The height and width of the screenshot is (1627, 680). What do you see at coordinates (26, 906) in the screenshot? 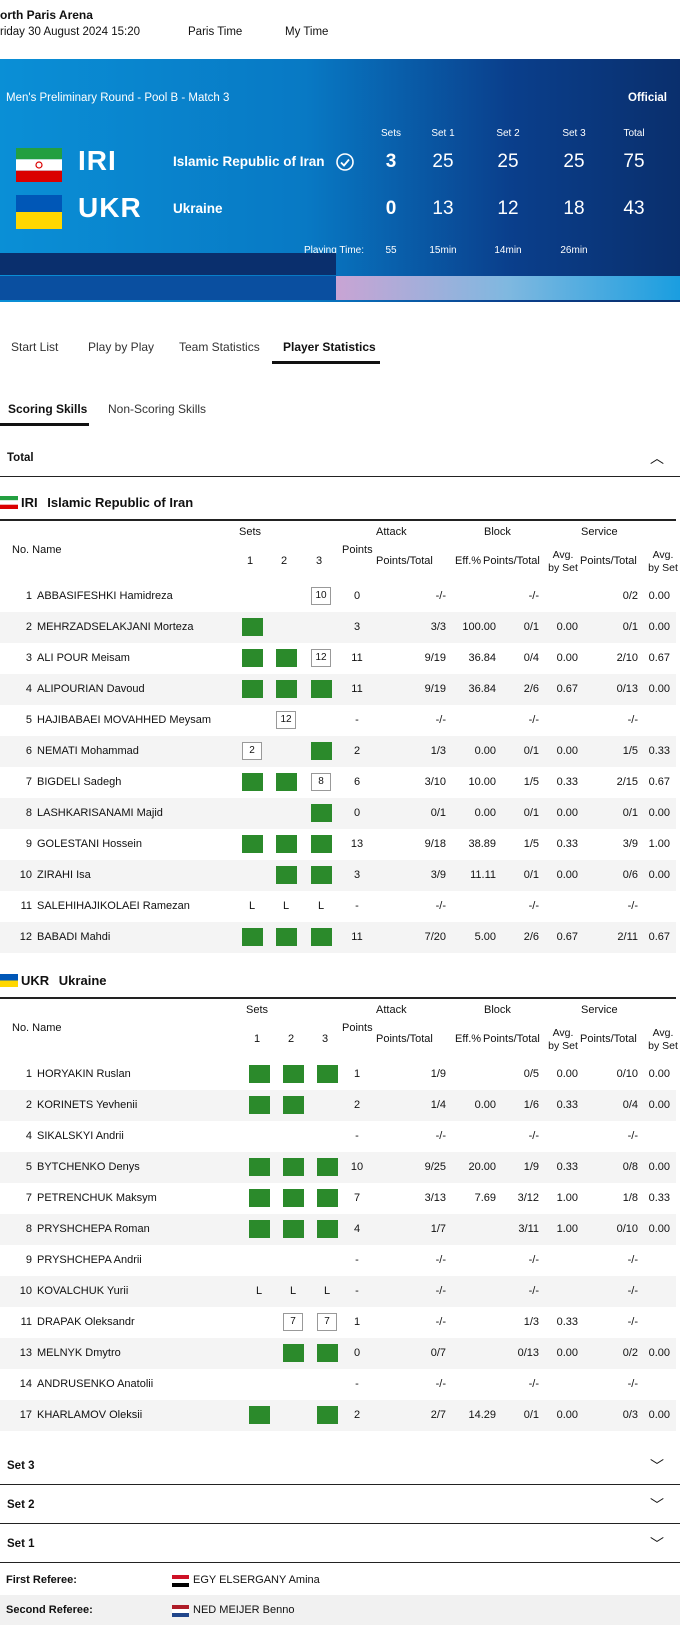
I see `cell-no: 11` at bounding box center [26, 906].